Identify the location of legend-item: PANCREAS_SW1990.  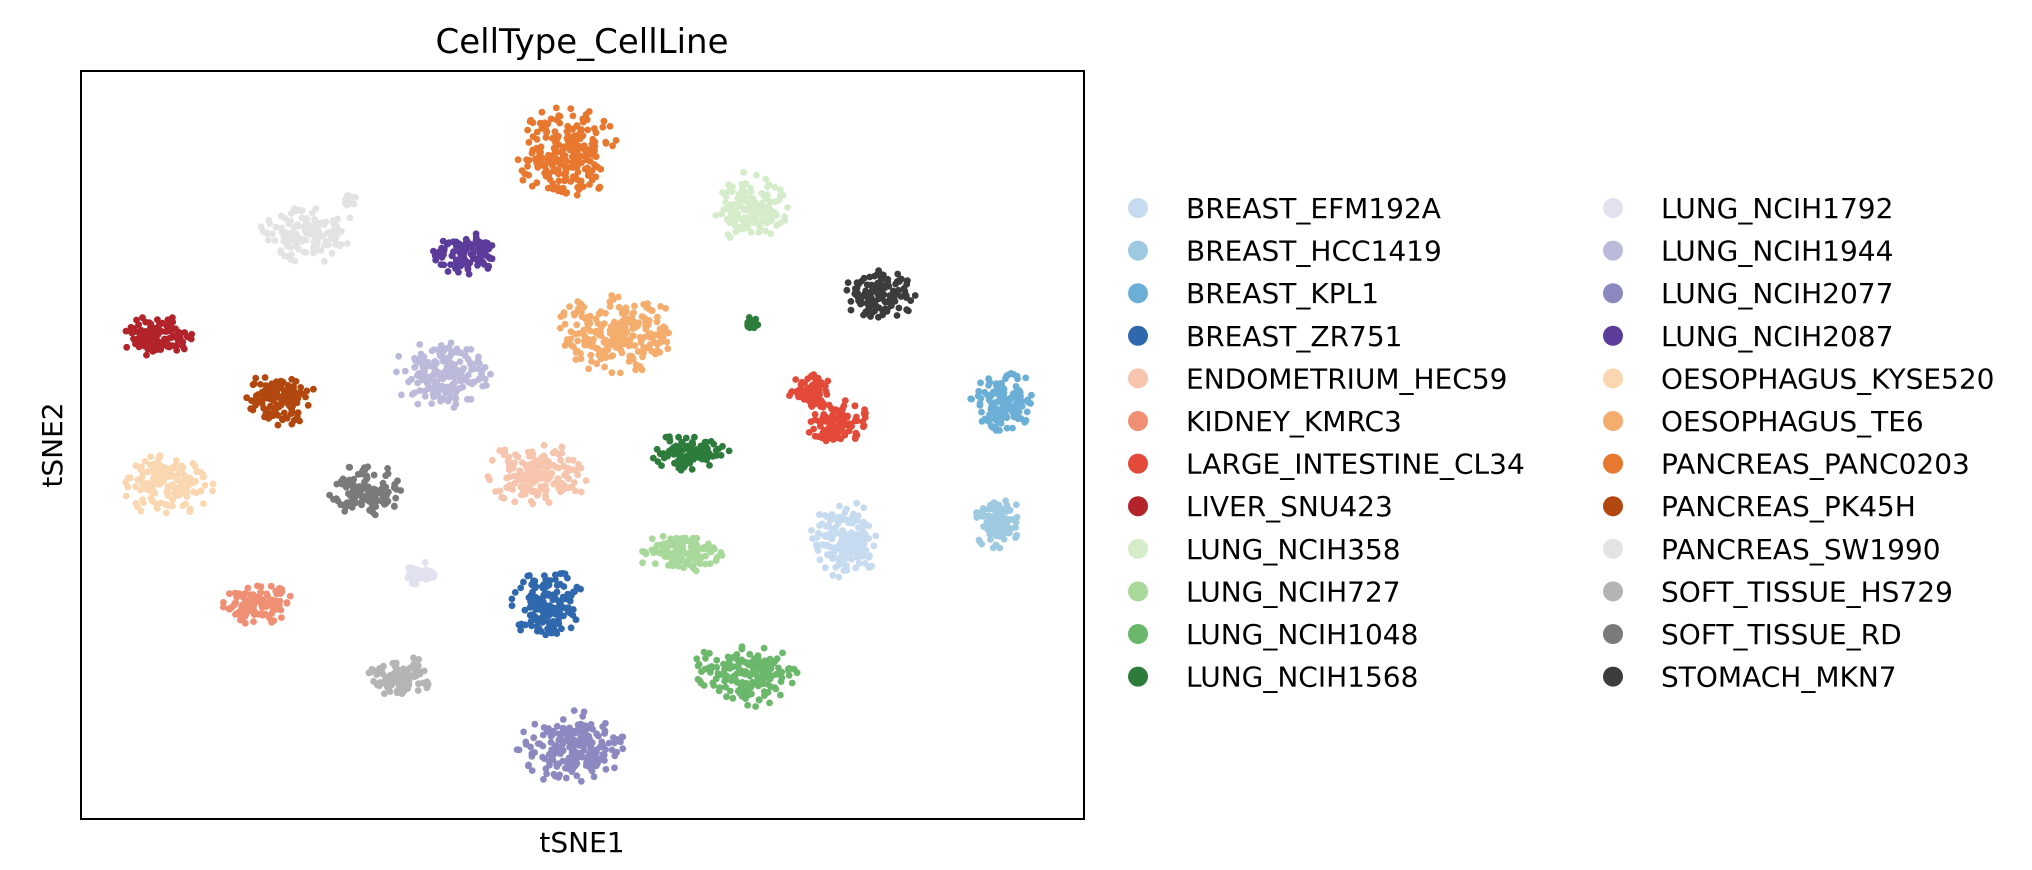
(1772, 549).